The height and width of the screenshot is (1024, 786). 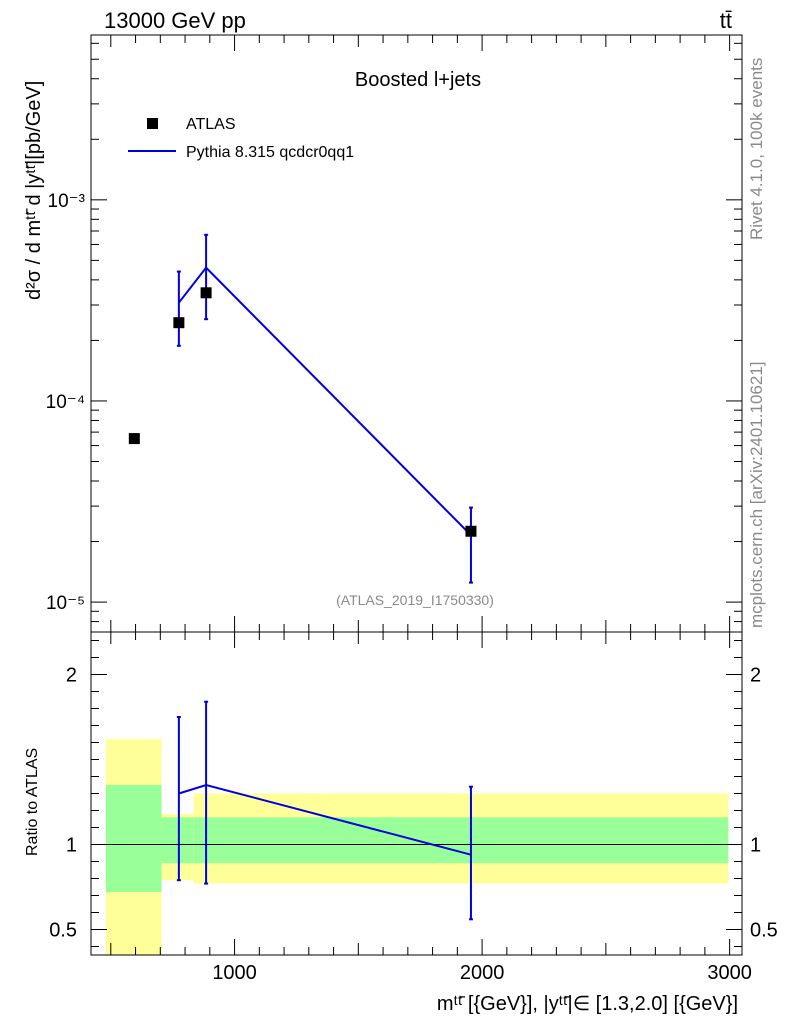 What do you see at coordinates (415, 600) in the screenshot?
I see `analysis-watermark: (ATLAS_2019_I1750330)` at bounding box center [415, 600].